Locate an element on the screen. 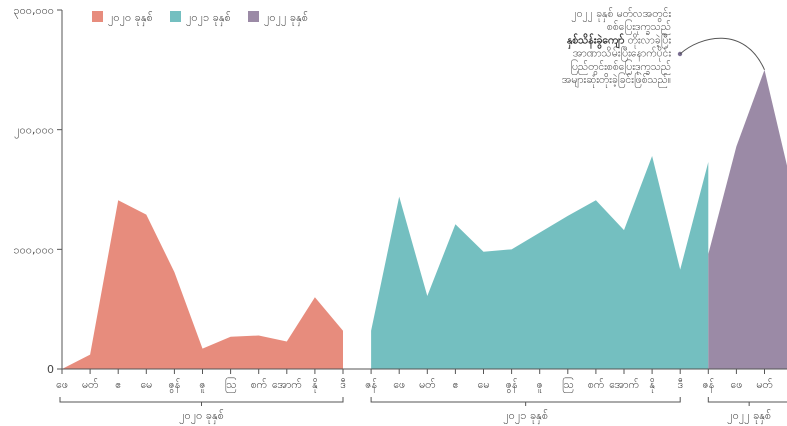 This screenshot has height=426, width=787. group-label-2: ၂၀၂၁ ခုနှစ် is located at coordinates (525, 416).